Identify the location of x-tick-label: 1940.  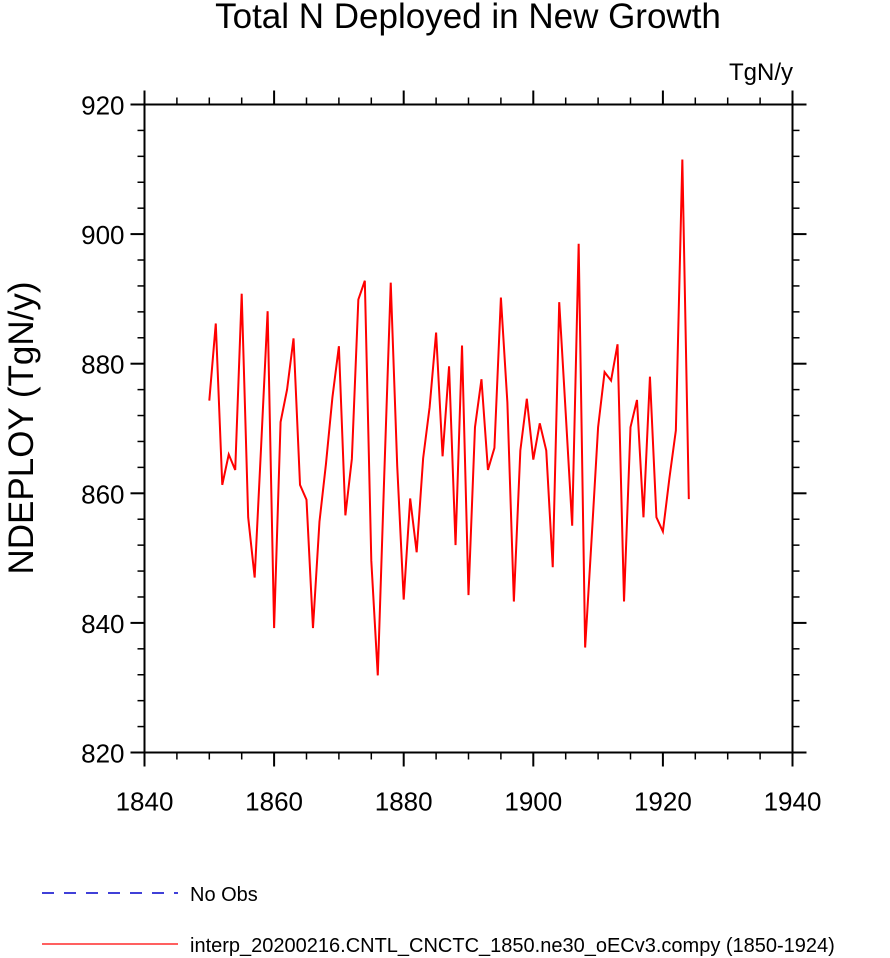
(793, 802).